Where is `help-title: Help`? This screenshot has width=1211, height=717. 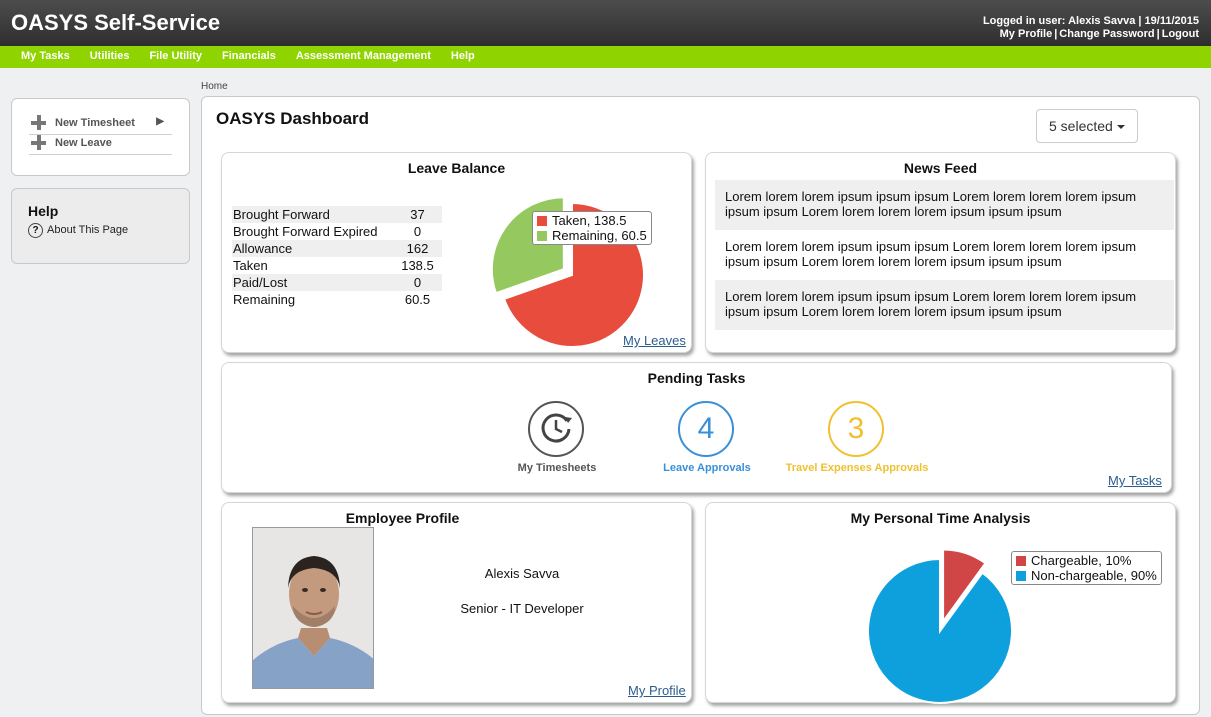 help-title: Help is located at coordinates (43, 211).